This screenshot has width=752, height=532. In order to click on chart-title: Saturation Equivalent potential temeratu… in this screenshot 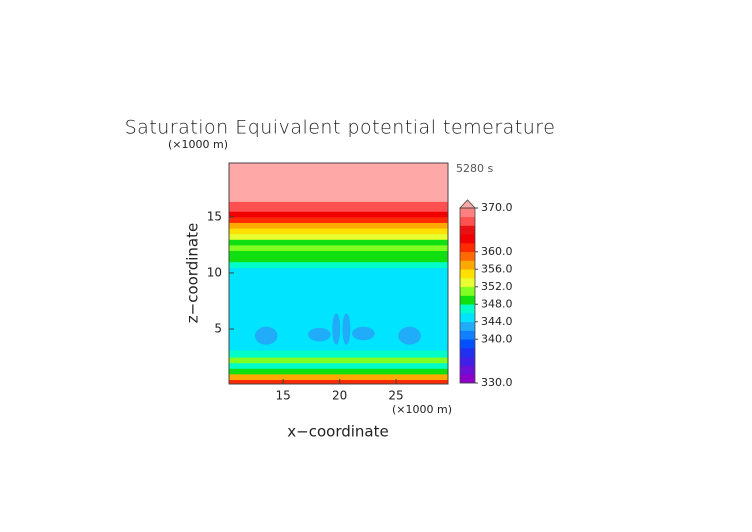, I will do `click(340, 128)`.